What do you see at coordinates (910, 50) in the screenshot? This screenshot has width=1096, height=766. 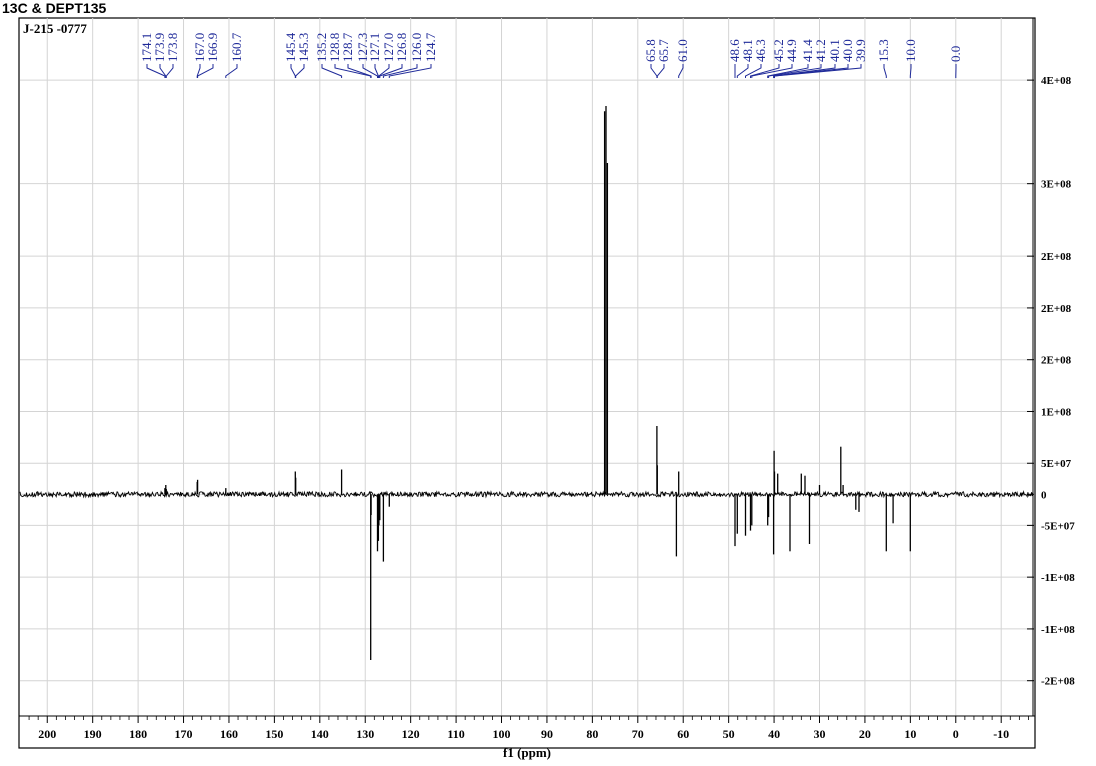 I see `peak-label: 10.0` at bounding box center [910, 50].